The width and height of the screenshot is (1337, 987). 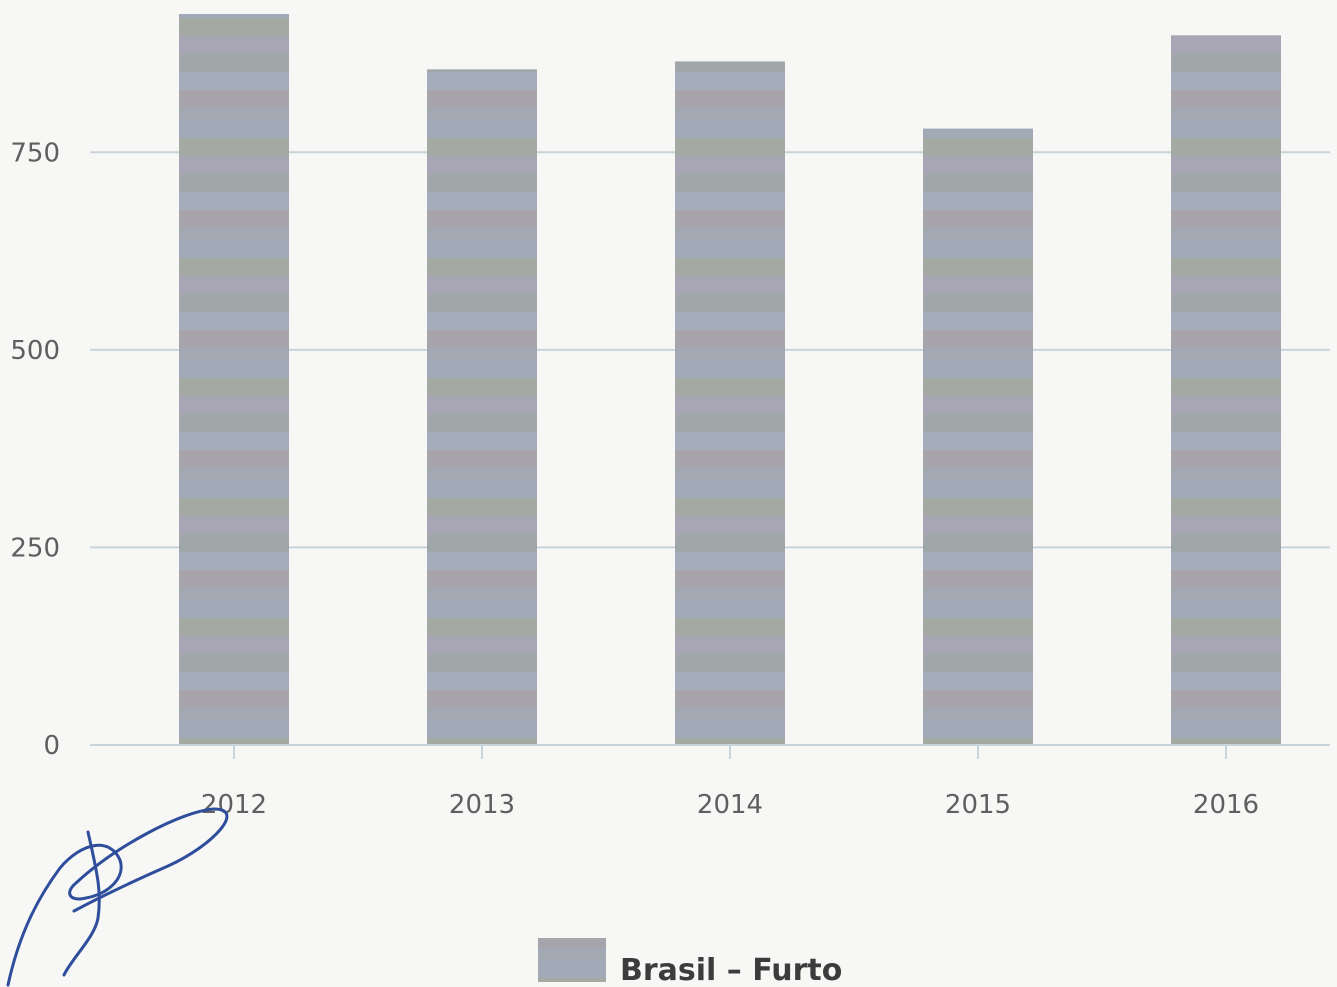 What do you see at coordinates (731, 970) in the screenshot?
I see `legend-label: Brasil – Furto` at bounding box center [731, 970].